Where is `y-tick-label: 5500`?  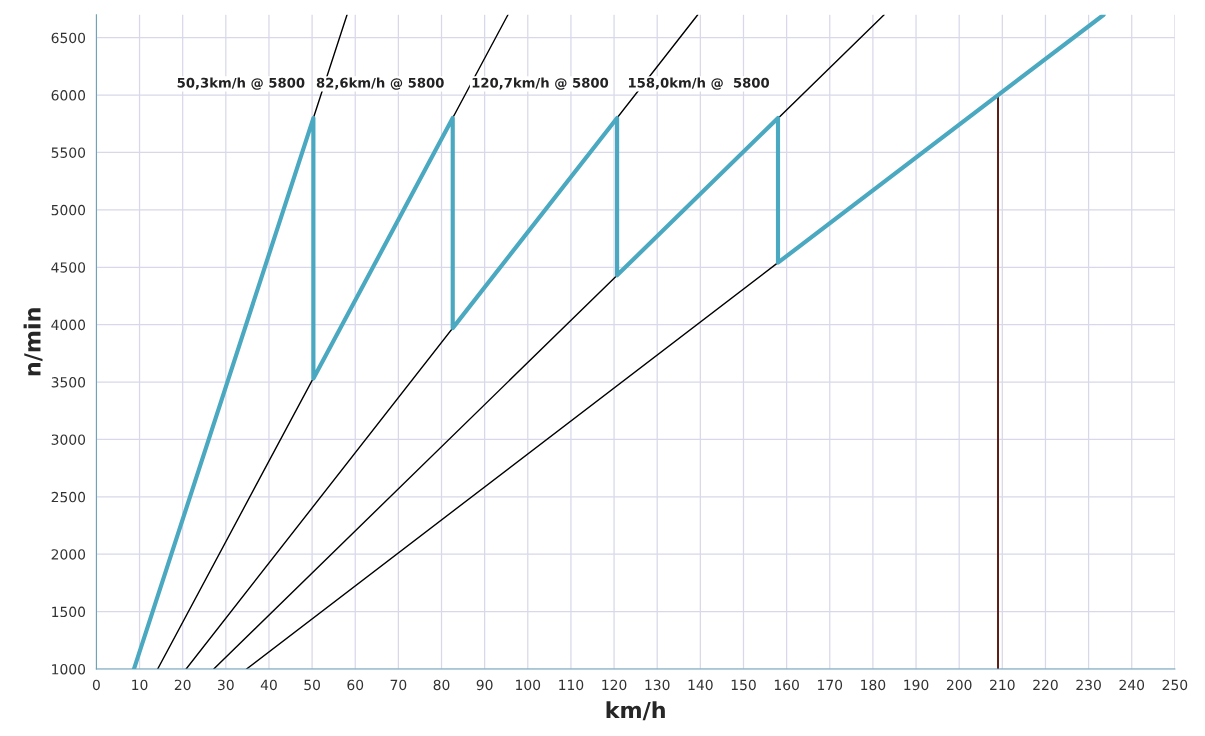
y-tick-label: 5500 is located at coordinates (68, 152).